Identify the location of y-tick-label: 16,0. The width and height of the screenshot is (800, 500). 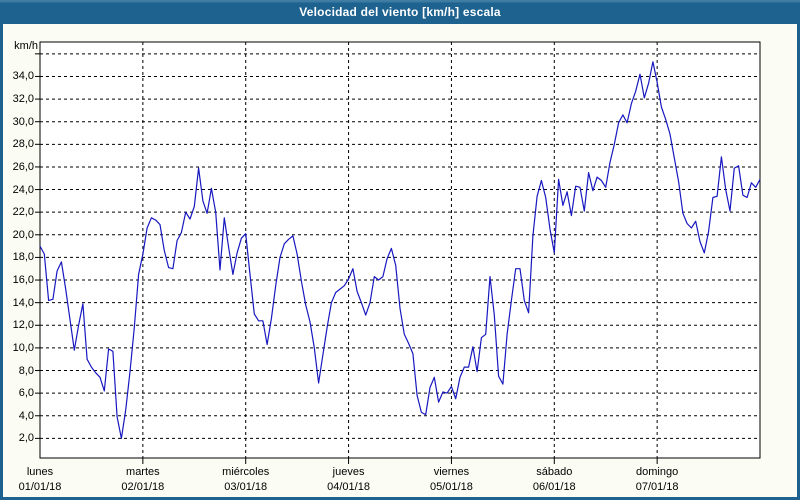
(23, 280).